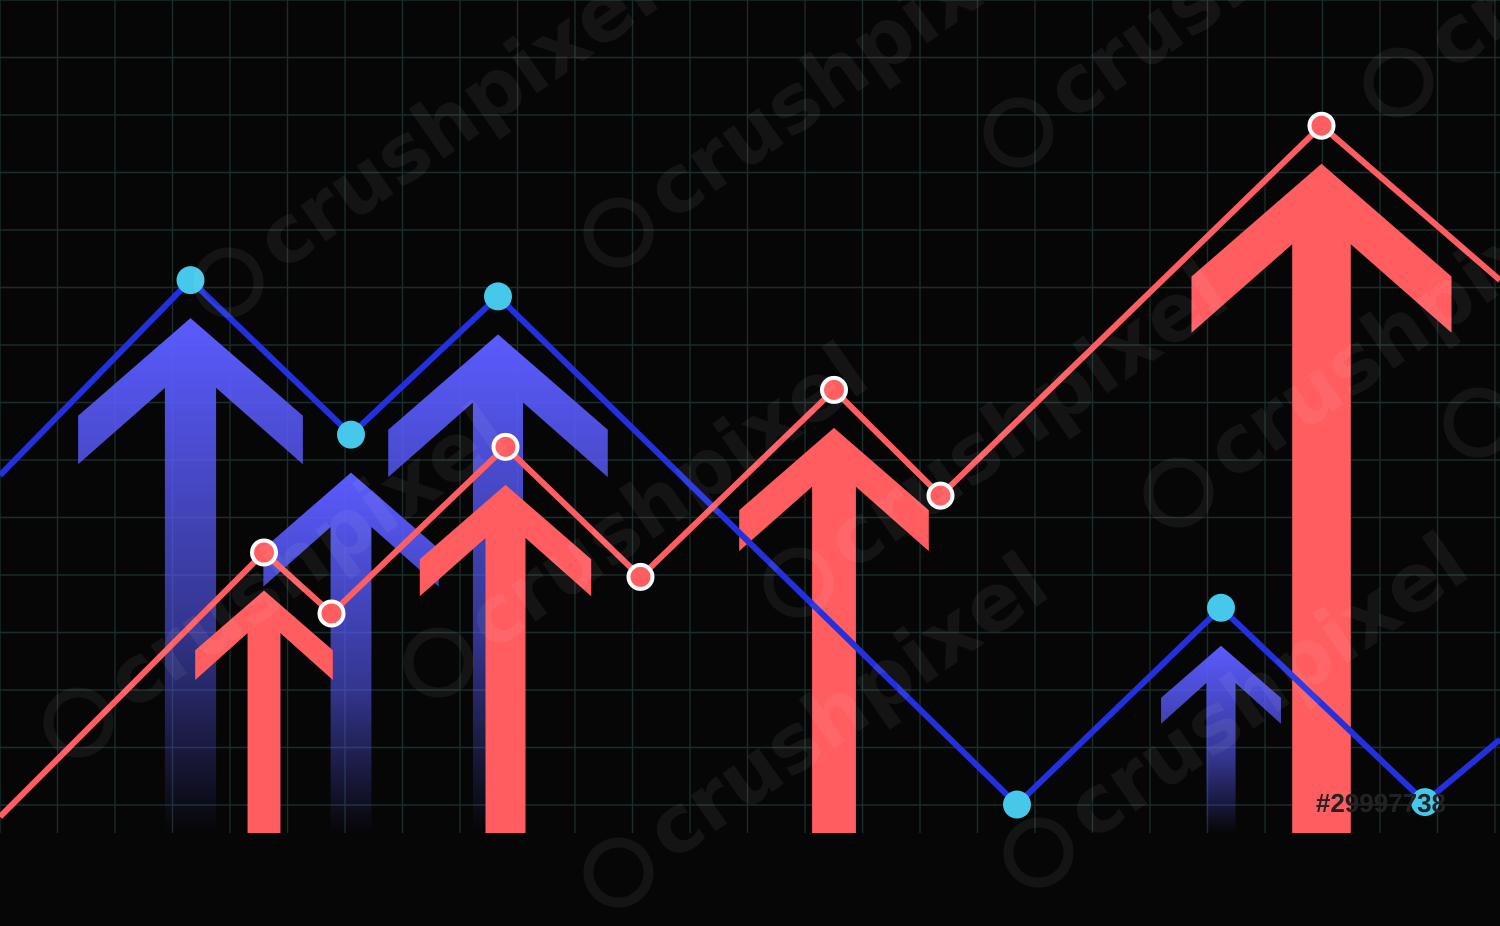 This screenshot has height=926, width=1500. What do you see at coordinates (1380, 803) in the screenshot?
I see `image-id-label: #29997738` at bounding box center [1380, 803].